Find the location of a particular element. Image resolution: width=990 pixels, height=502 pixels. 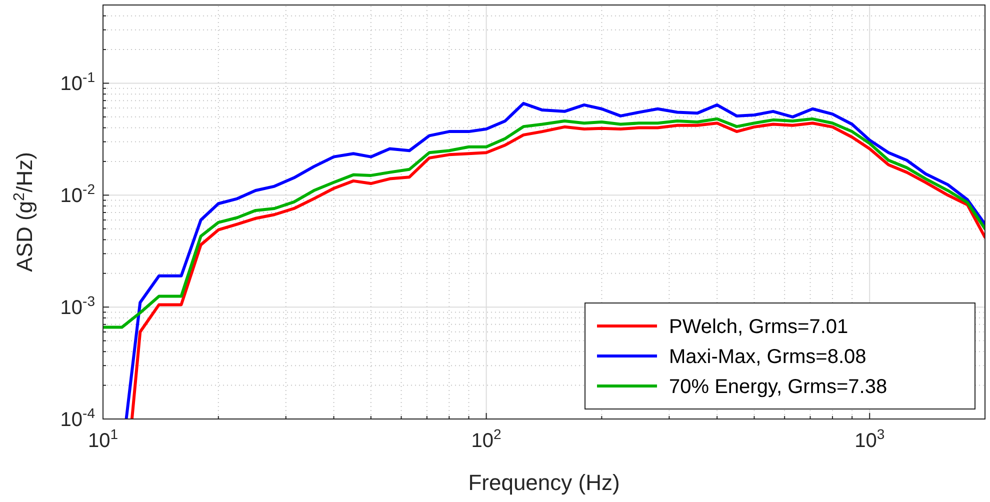

x-tick-label: 10$^{2}$ is located at coordinates (486, 439).